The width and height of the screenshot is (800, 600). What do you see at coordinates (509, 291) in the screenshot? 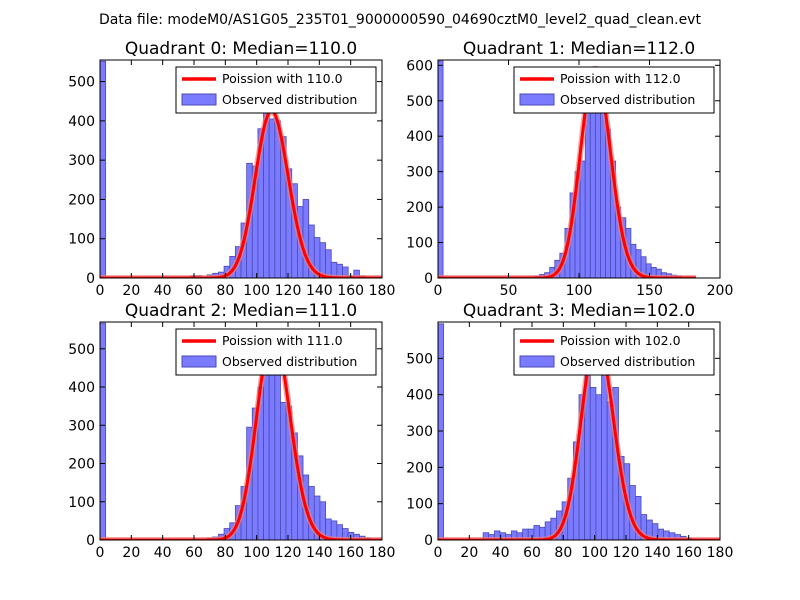
I see `x-tick-label: 50` at bounding box center [509, 291].